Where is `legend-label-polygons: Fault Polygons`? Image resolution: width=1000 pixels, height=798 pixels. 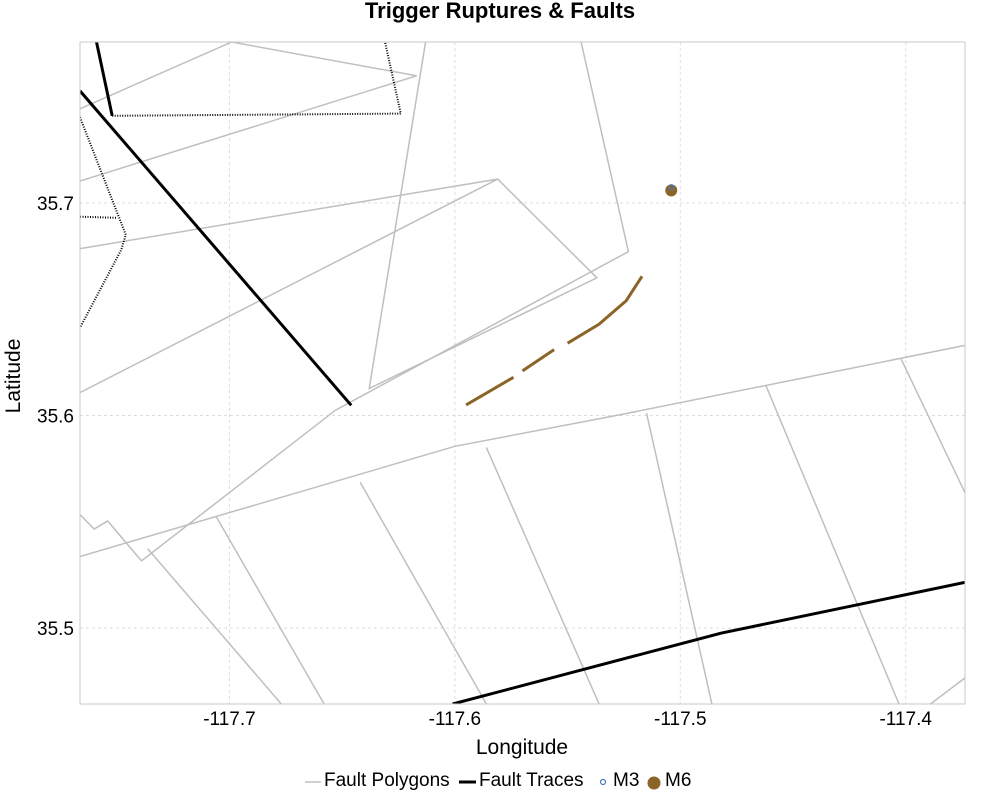 legend-label-polygons: Fault Polygons is located at coordinates (387, 780).